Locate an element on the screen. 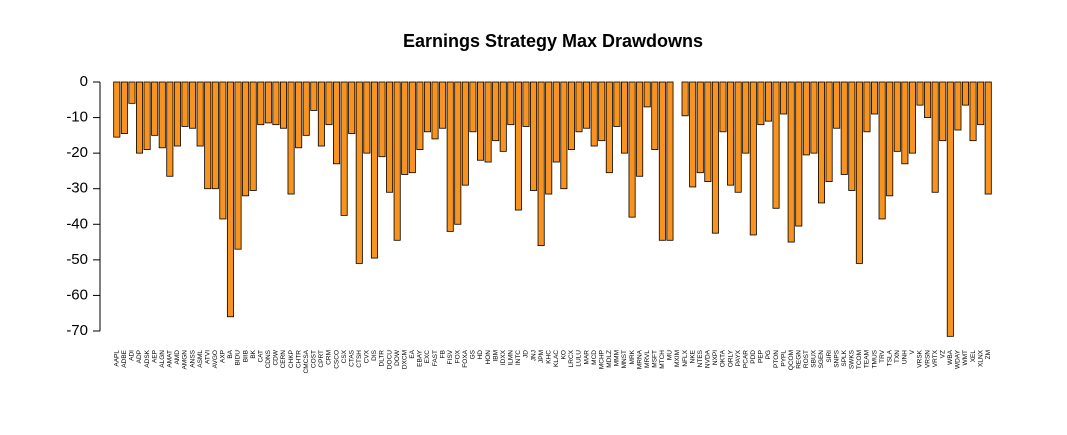 This screenshot has width=1067, height=435. x-tick-label: BK is located at coordinates (253, 353).